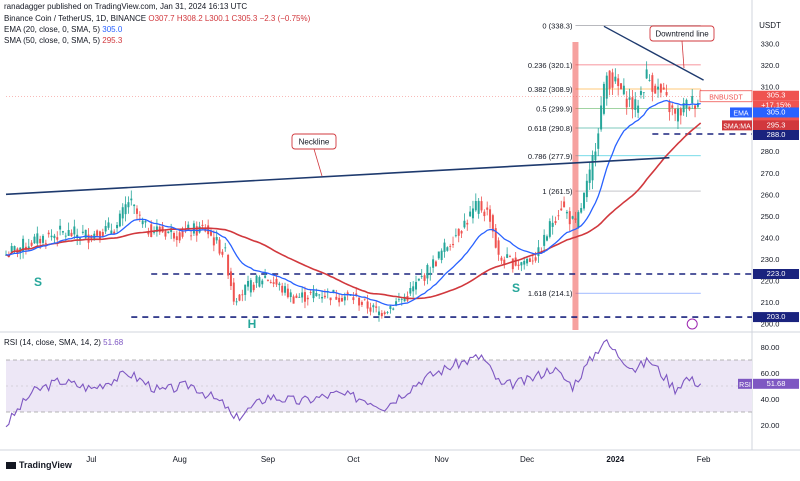  I want to click on downtrend-callout-box, so click(682, 33).